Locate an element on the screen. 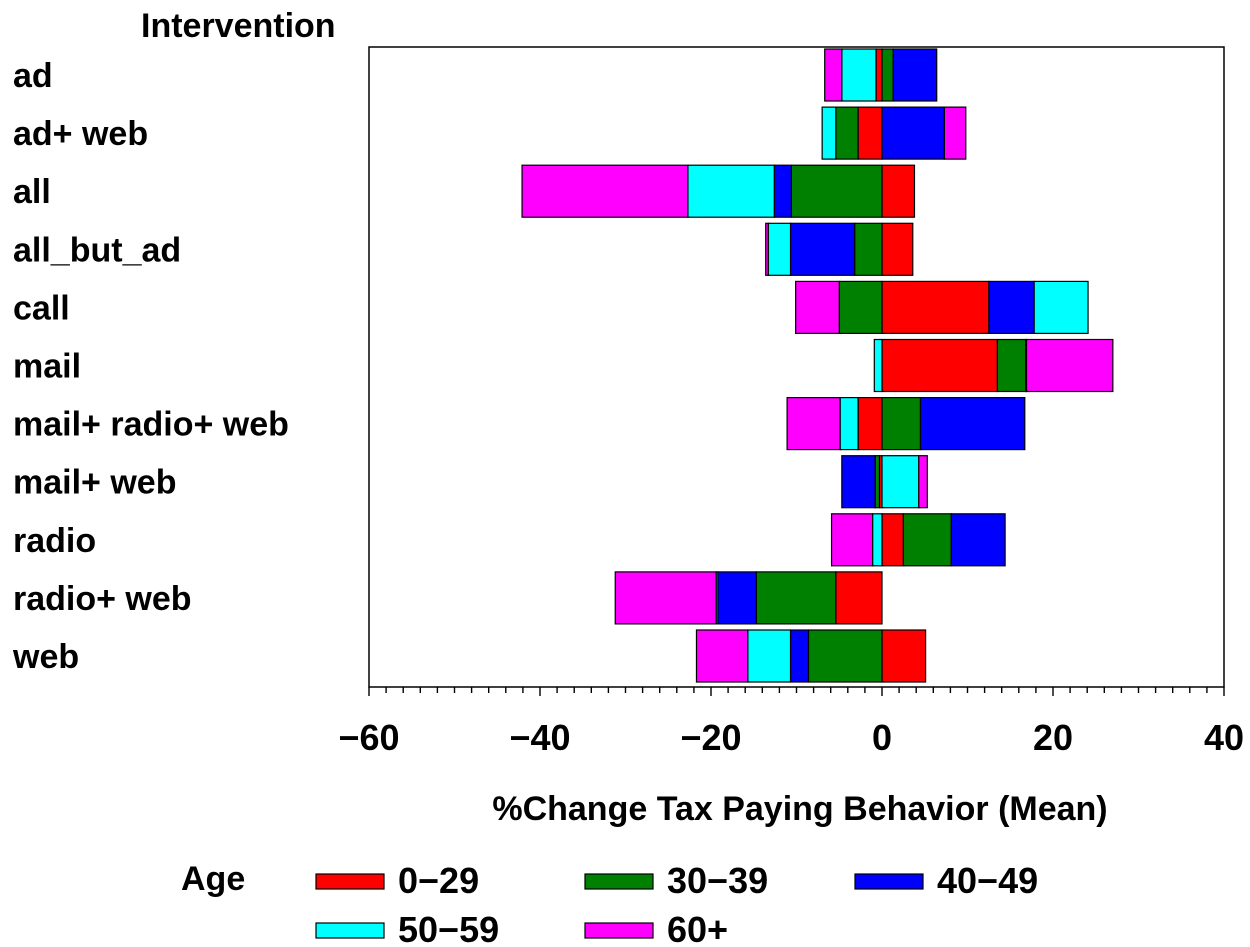  category-axis-title: Intervention is located at coordinates (238, 26).